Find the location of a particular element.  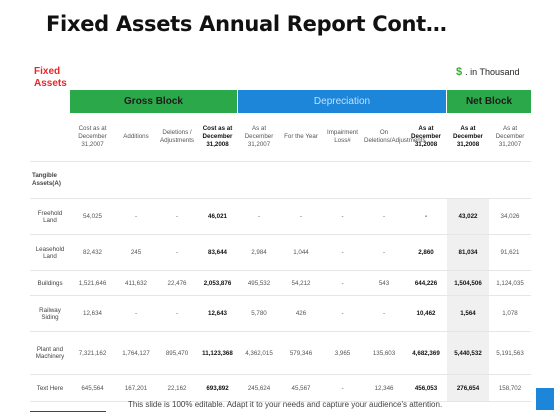

column-header: On Deletions/Adjustments is located at coordinates (394, 137).